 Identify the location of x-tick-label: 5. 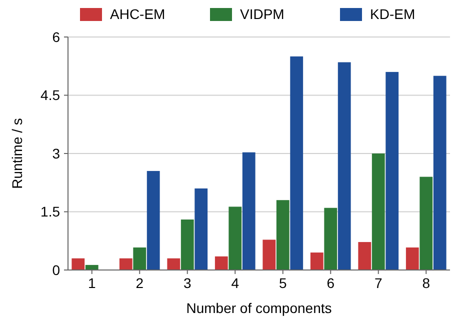
(282, 283).